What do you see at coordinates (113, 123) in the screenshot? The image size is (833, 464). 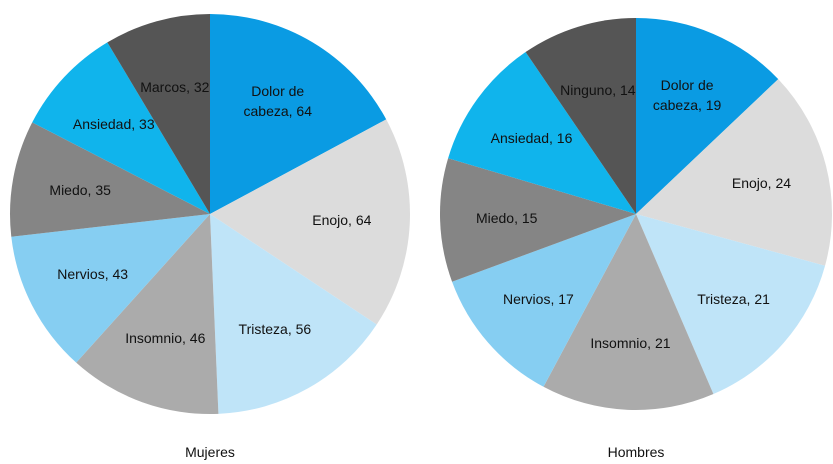 I see `slice-label: Ansiedad, 33` at bounding box center [113, 123].